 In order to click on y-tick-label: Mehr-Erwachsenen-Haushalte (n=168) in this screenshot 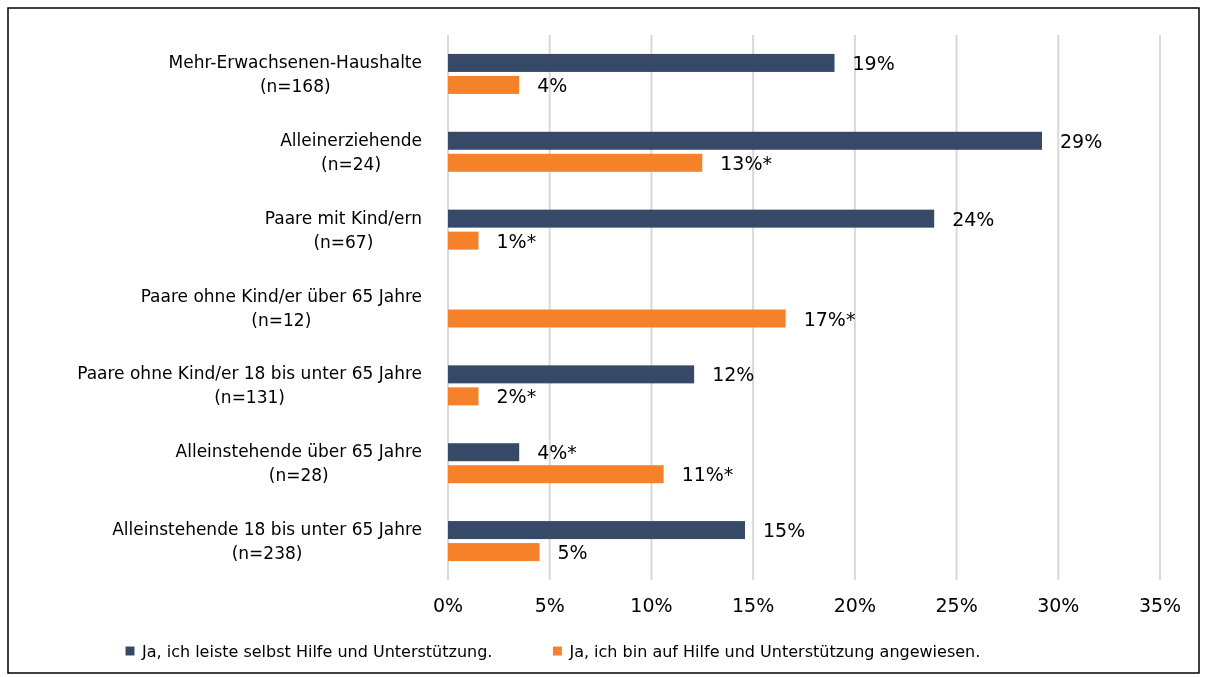, I will do `click(295, 73)`.